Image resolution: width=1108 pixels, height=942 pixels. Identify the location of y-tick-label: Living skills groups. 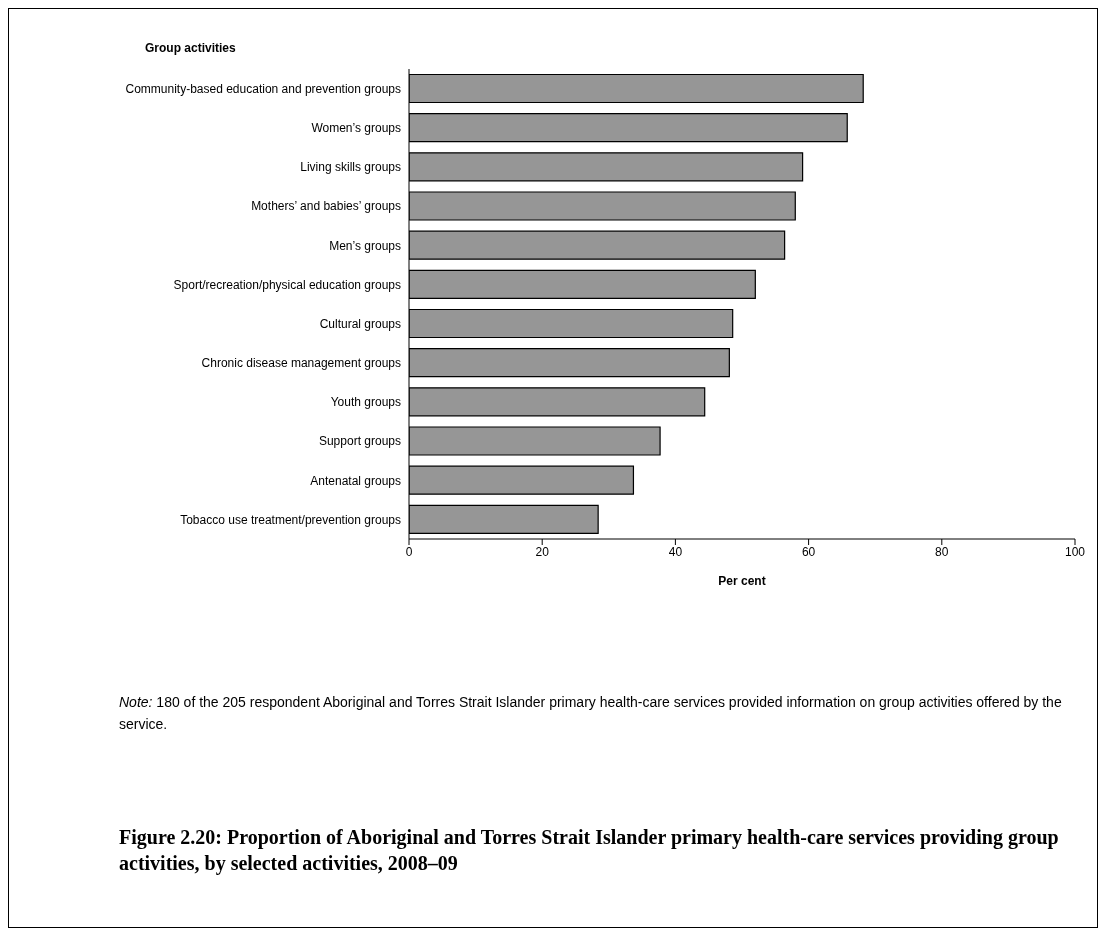
(350, 167).